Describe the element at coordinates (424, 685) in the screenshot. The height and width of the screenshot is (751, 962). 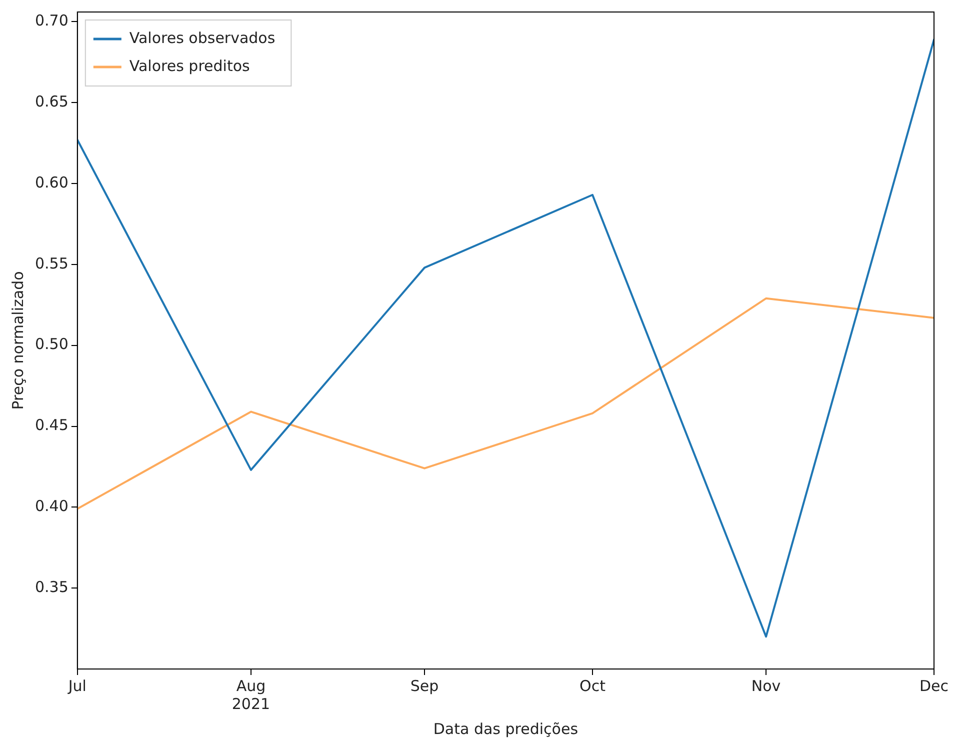
I see `x-tick-label: Sep` at that location.